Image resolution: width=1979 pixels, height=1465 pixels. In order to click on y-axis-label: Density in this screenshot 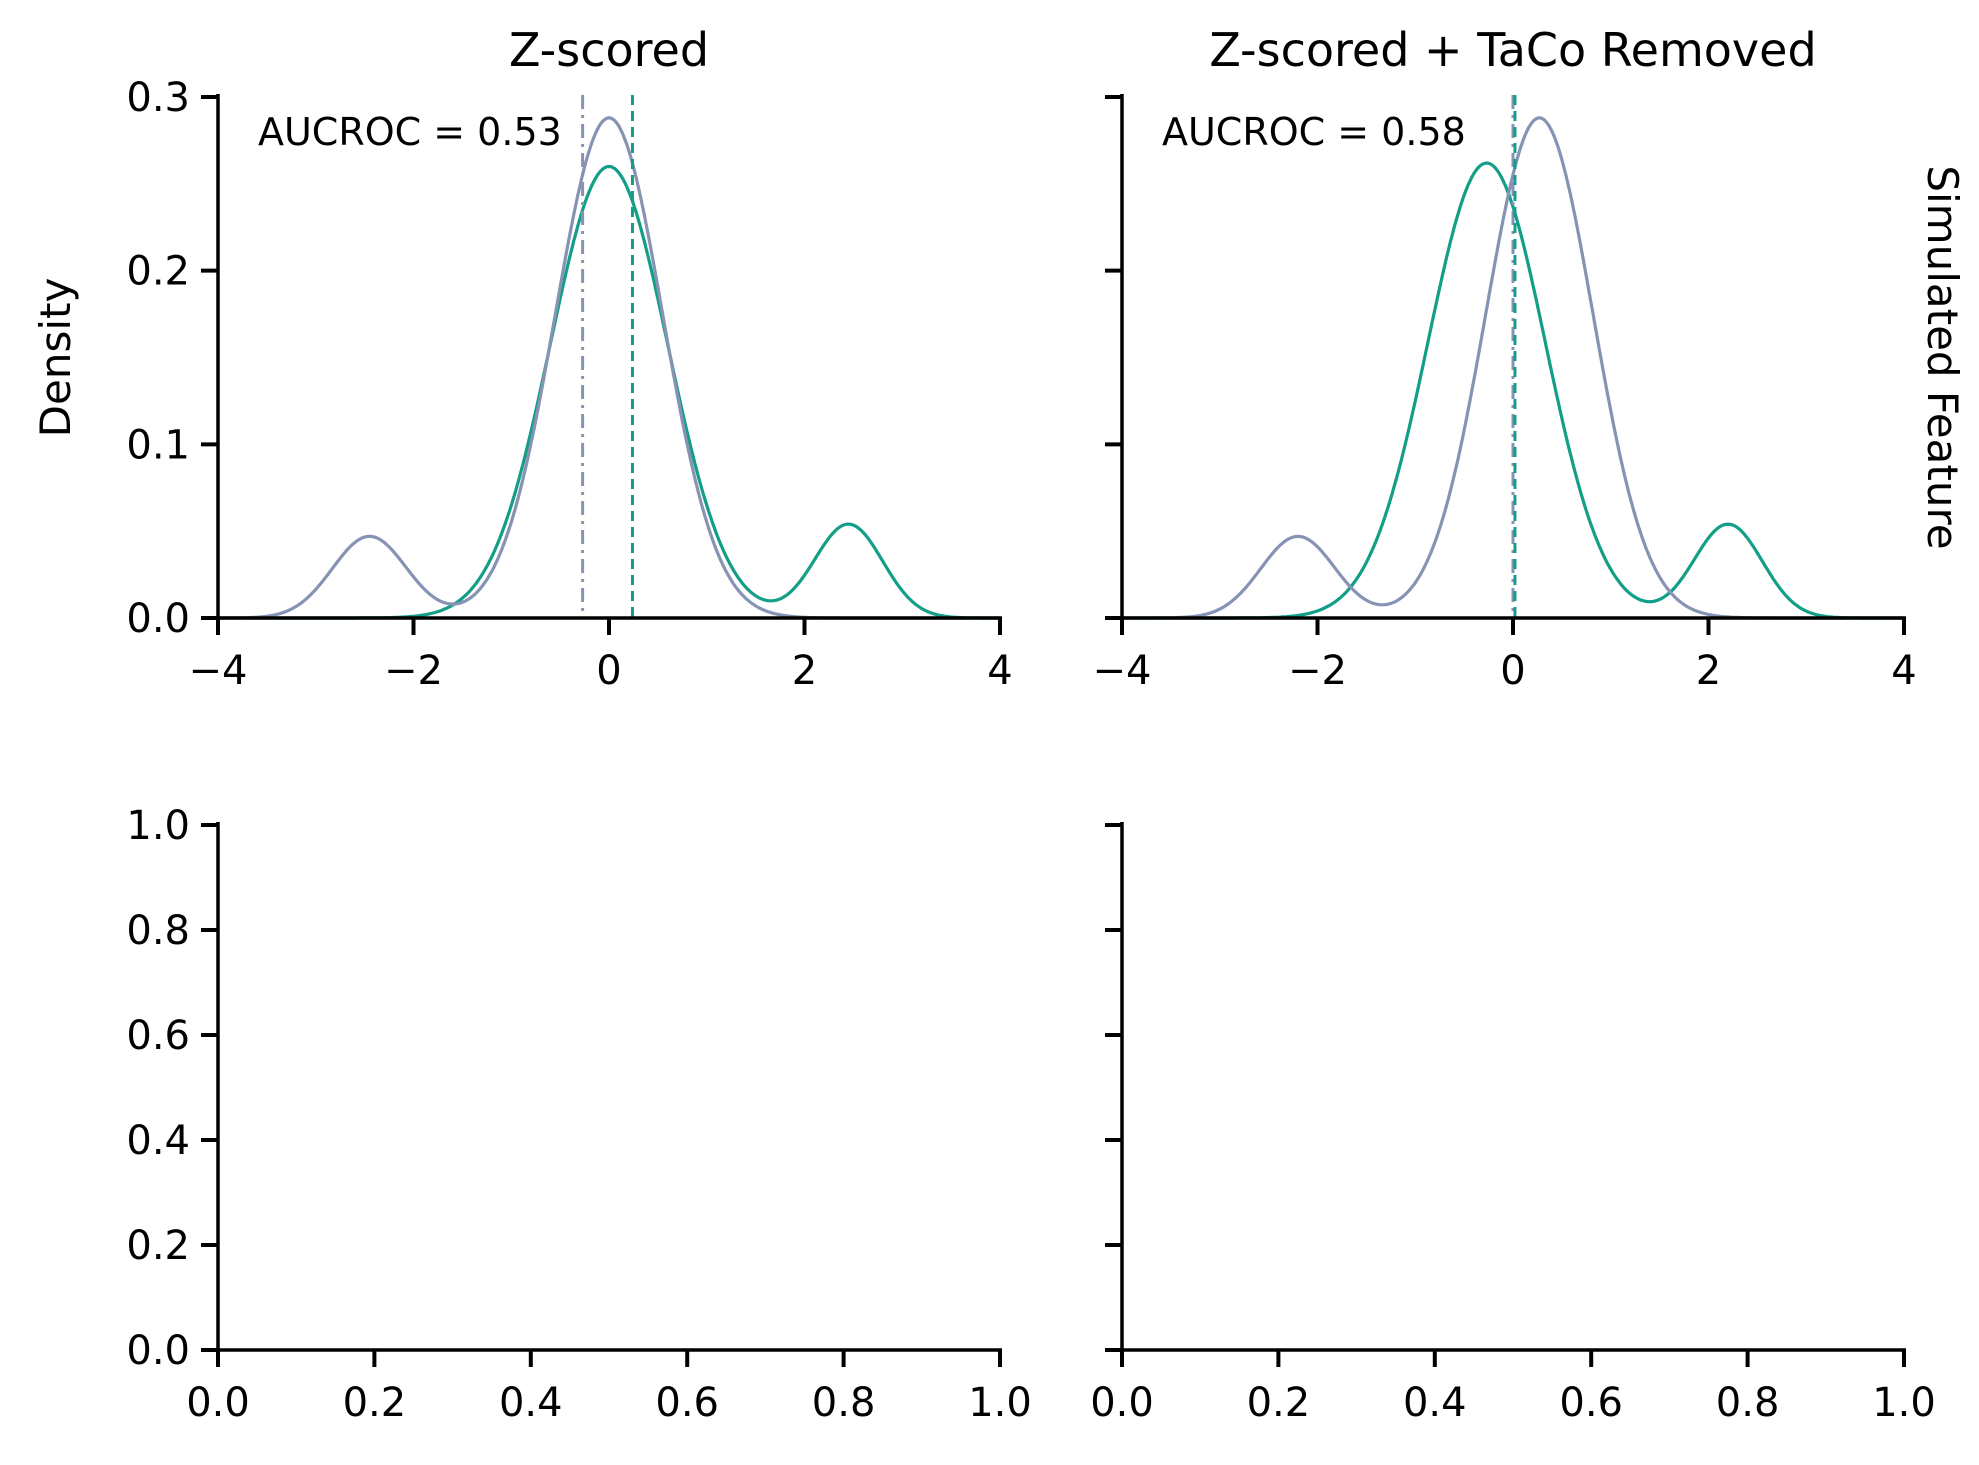, I will do `click(55, 358)`.